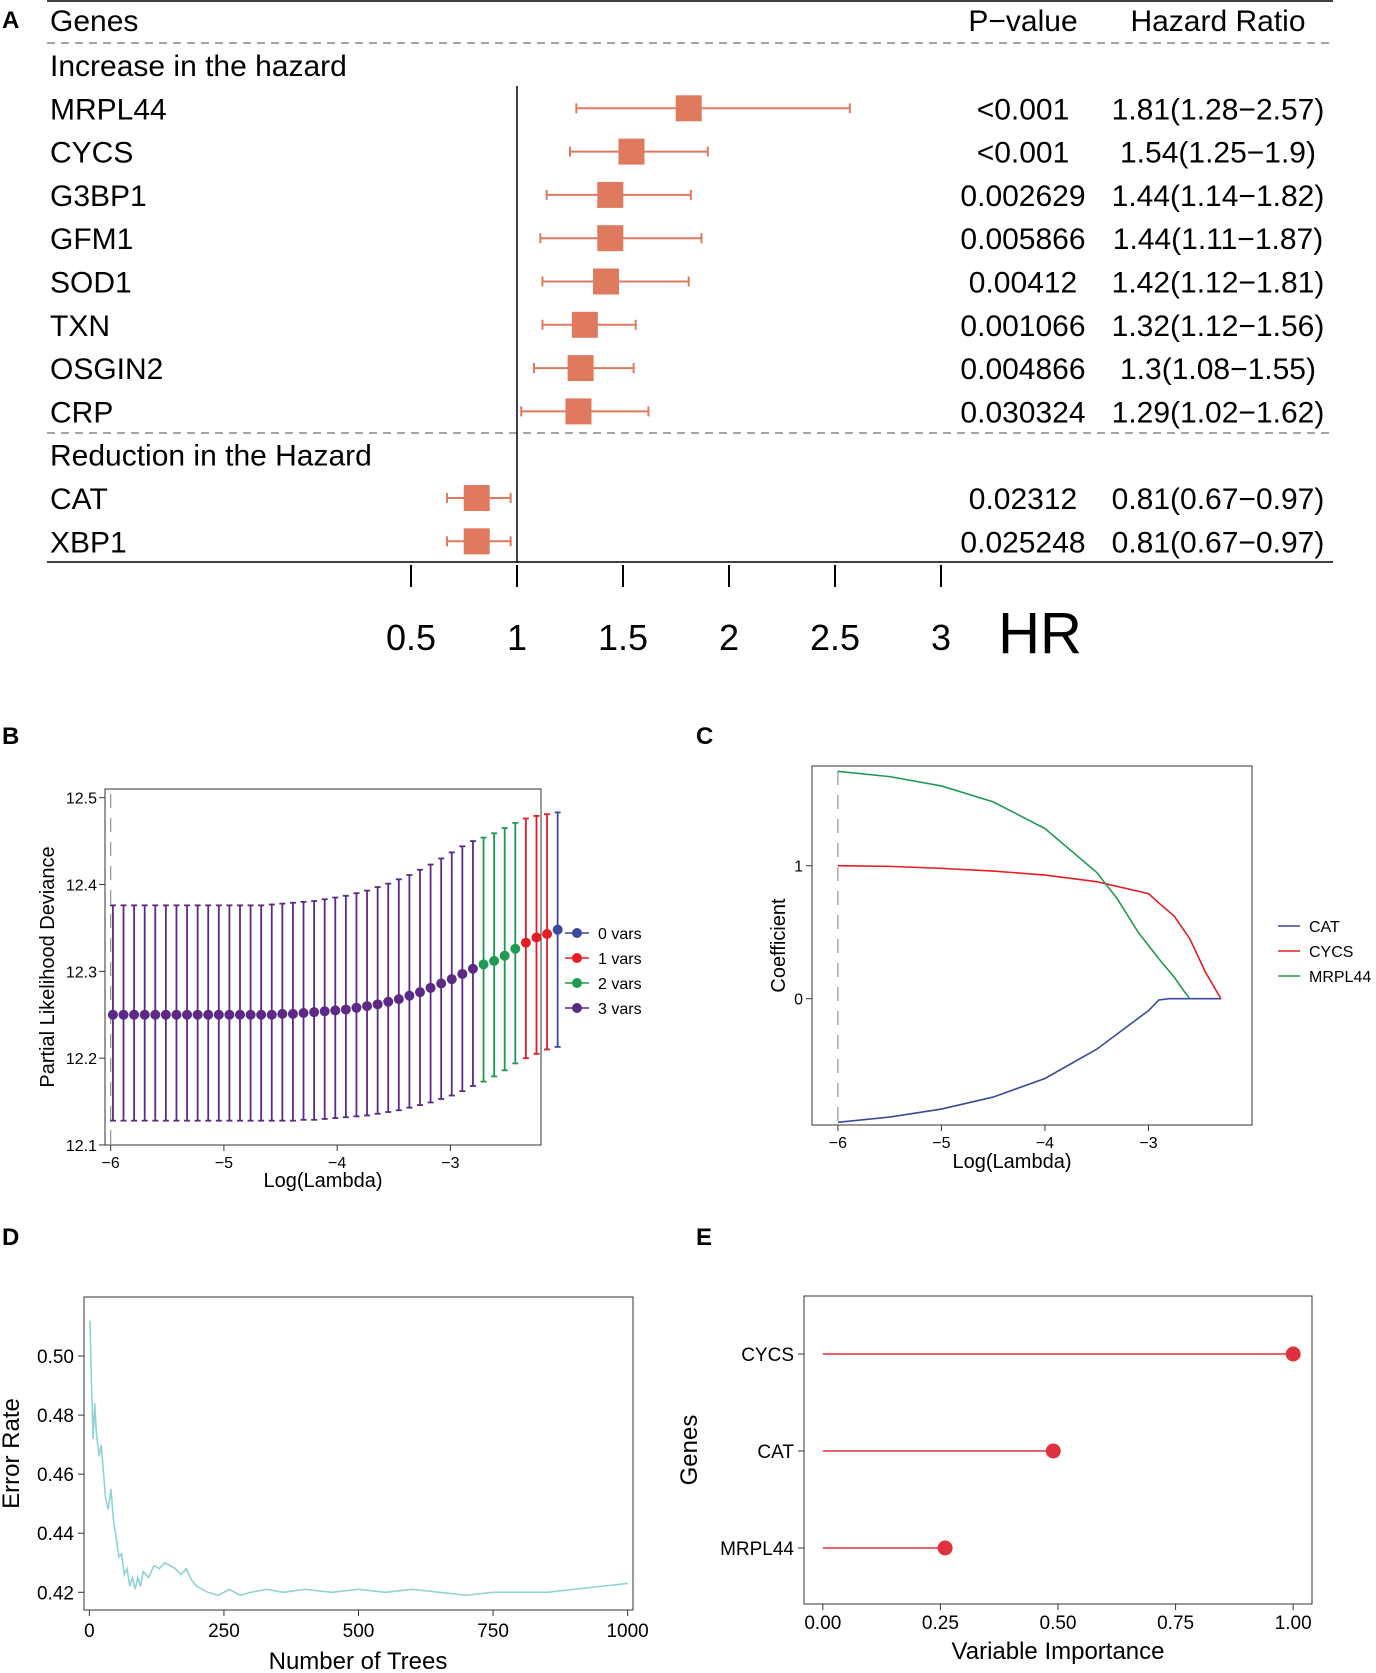 This screenshot has width=1376, height=1673. What do you see at coordinates (55, 1534) in the screenshot?
I see `y-tick-label: 0.44` at bounding box center [55, 1534].